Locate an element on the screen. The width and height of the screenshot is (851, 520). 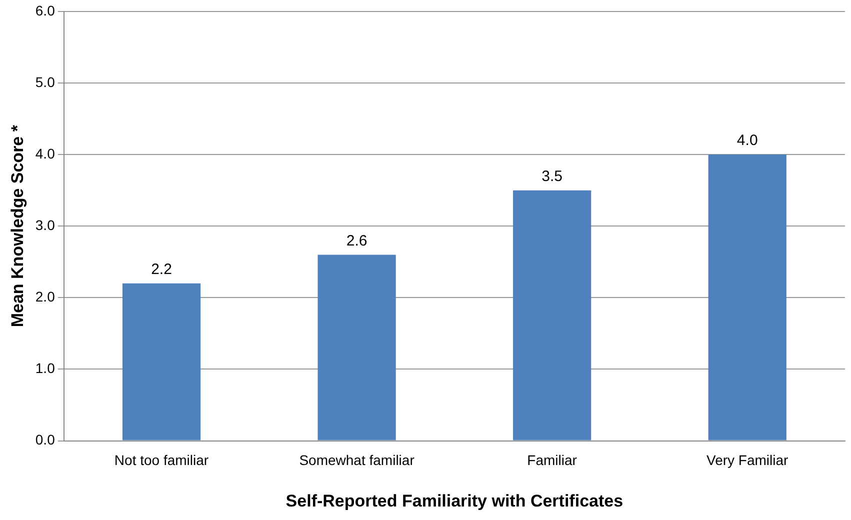
x-tick-label: Somewhat familiar is located at coordinates (357, 460).